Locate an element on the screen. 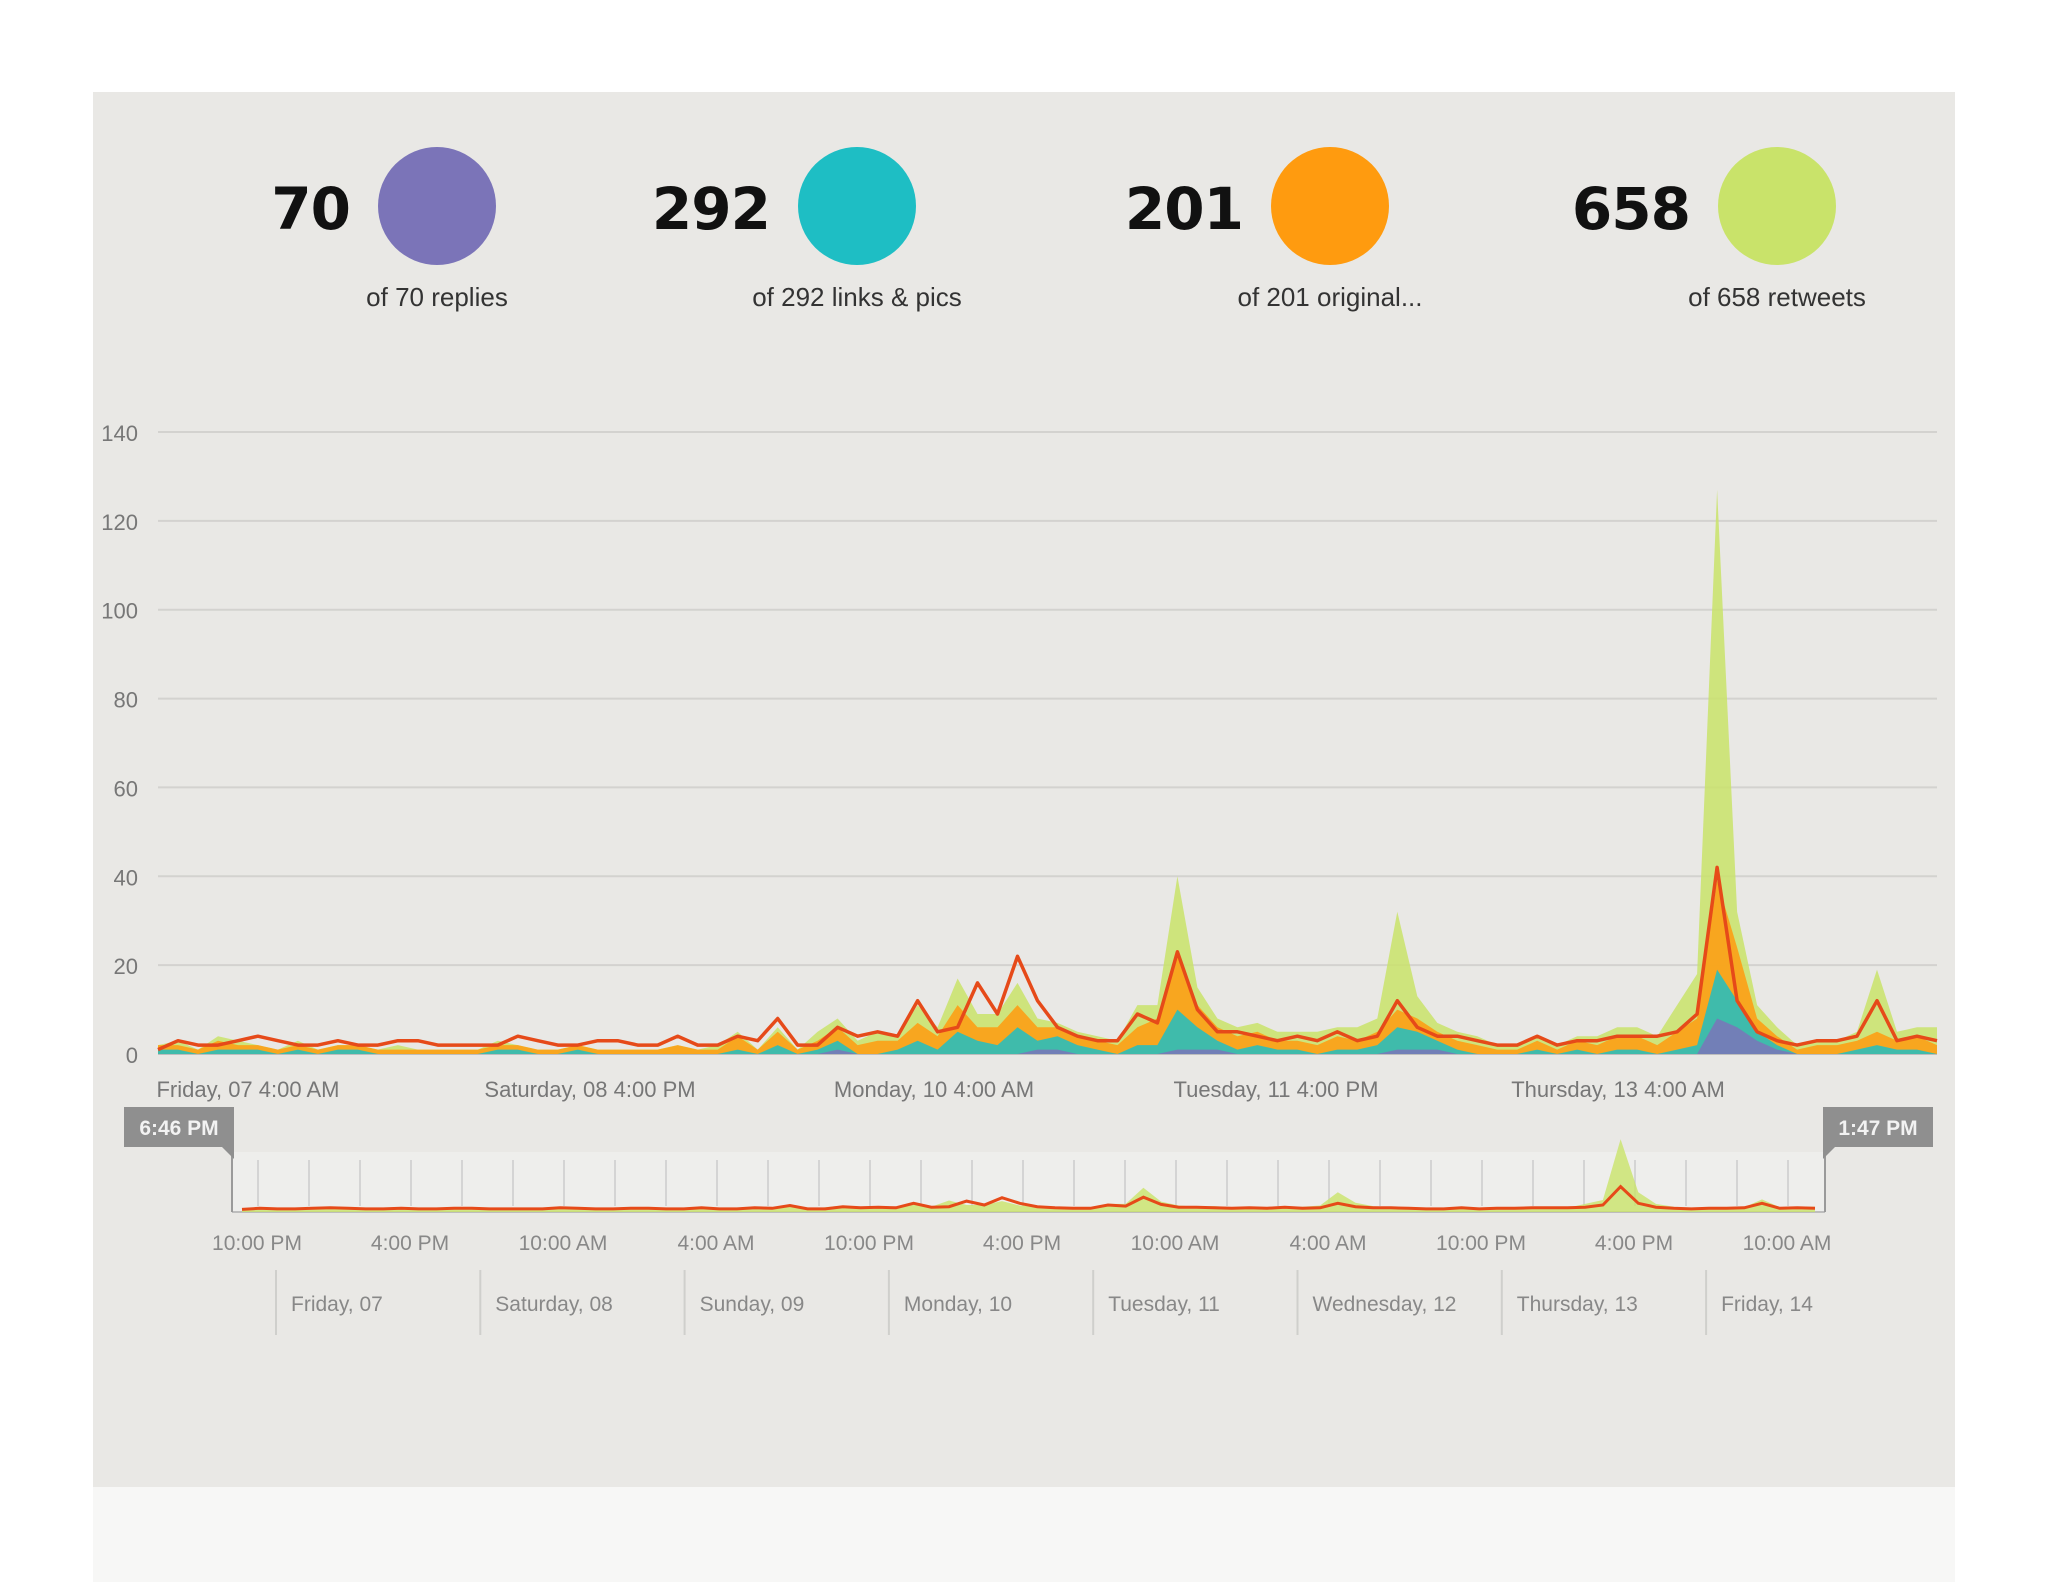 This screenshot has width=2048, height=1582. navigator-day-label: Sunday, 09 is located at coordinates (752, 1304).